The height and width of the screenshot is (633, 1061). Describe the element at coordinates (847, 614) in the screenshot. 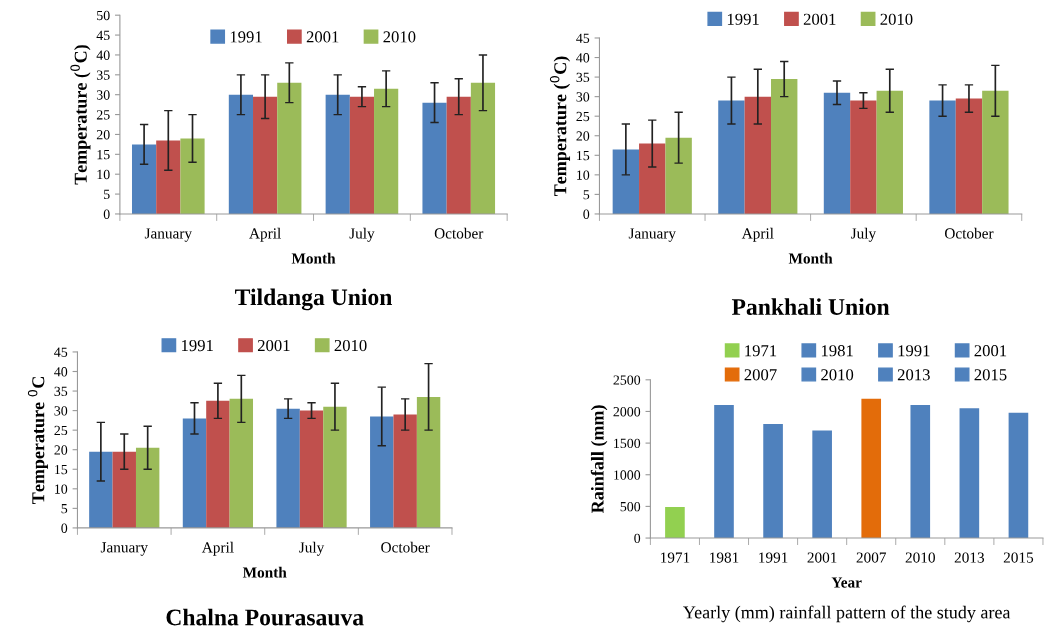

I see `text: Yearly (mm) rainfall pattern of the study area` at that location.